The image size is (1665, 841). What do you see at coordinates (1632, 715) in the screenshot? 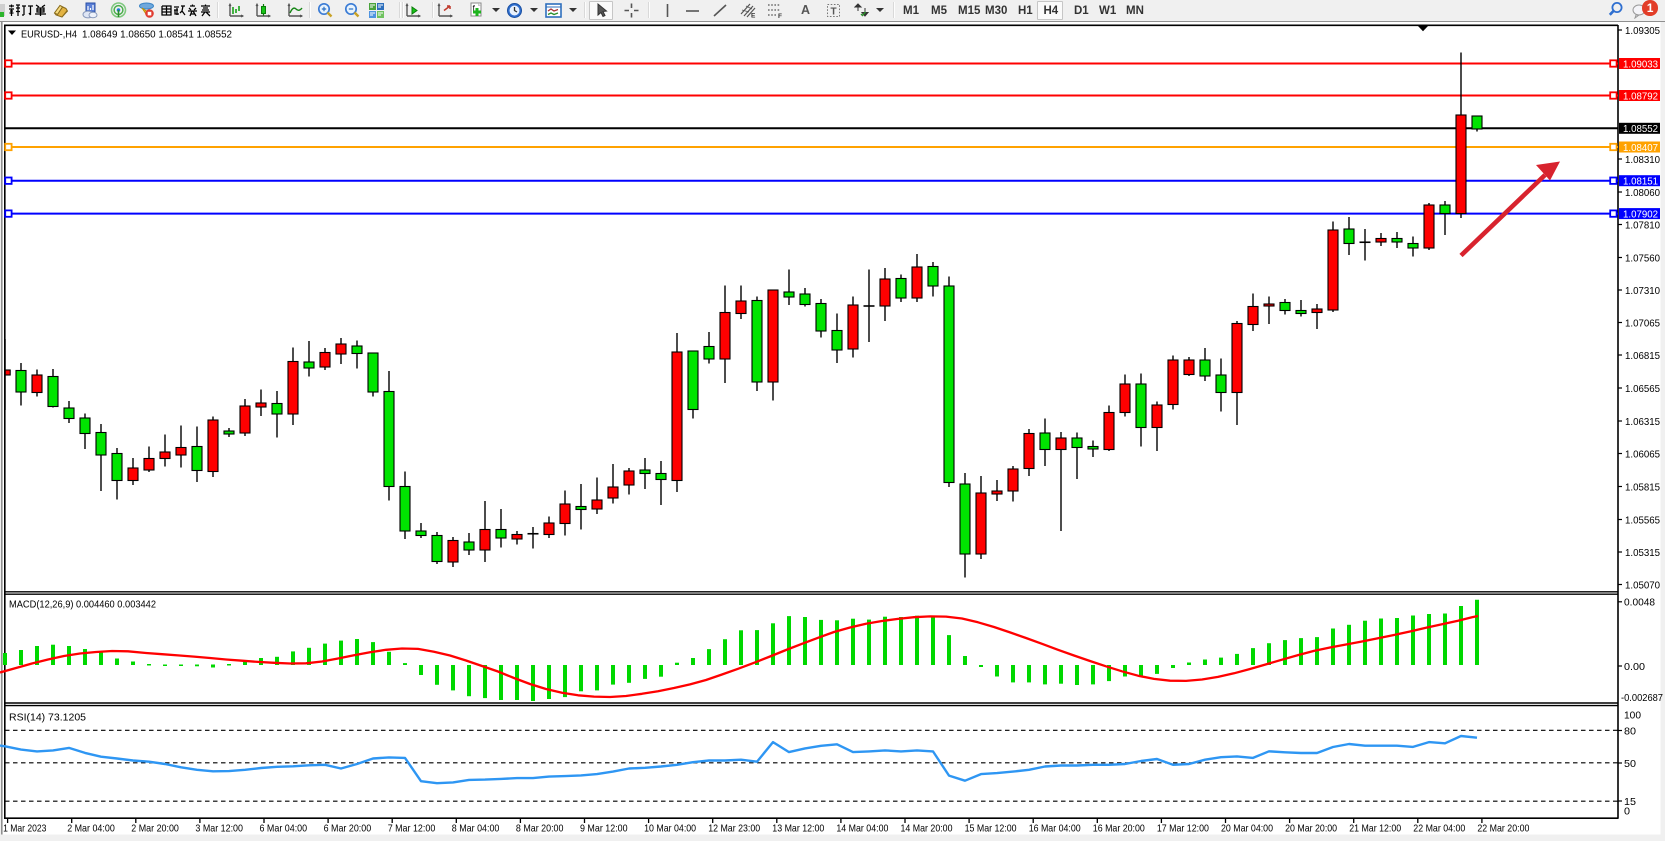
I see `svg-text: 100` at bounding box center [1632, 715].